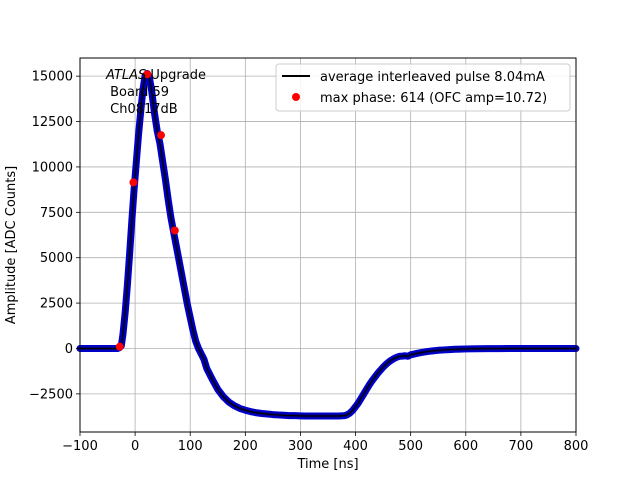 The width and height of the screenshot is (640, 480). Describe the element at coordinates (56, 304) in the screenshot. I see `y-tick-label: 2500` at that location.